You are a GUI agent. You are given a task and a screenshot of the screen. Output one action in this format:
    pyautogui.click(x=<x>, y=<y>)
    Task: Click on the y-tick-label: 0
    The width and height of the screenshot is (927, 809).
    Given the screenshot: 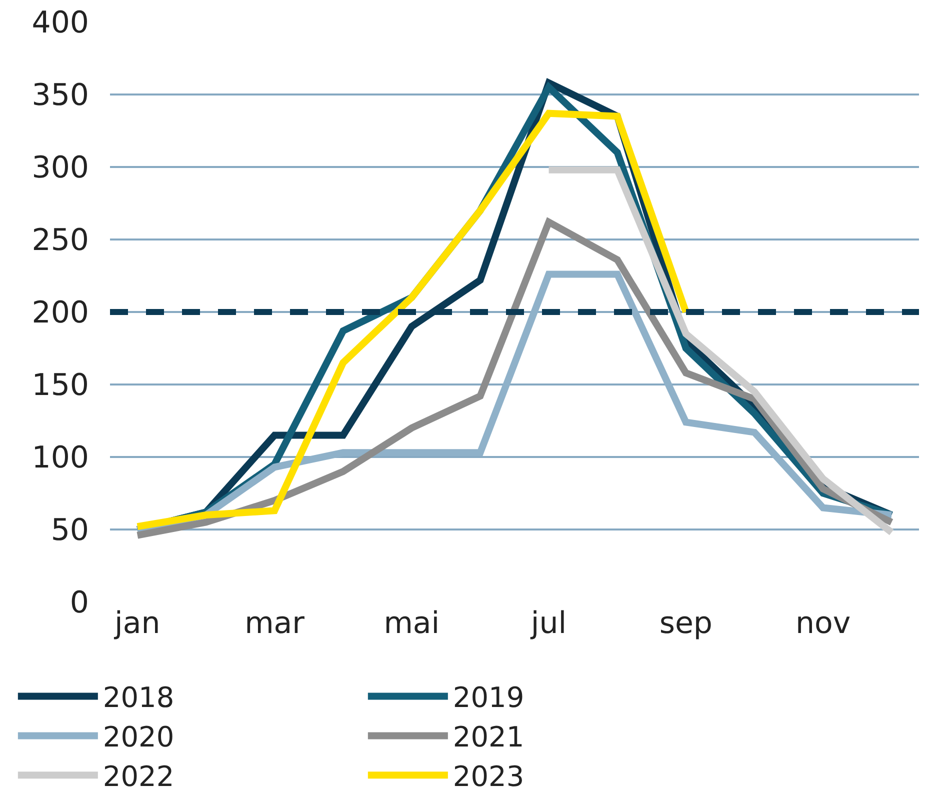 What is the action you would take?
    pyautogui.click(x=79, y=603)
    